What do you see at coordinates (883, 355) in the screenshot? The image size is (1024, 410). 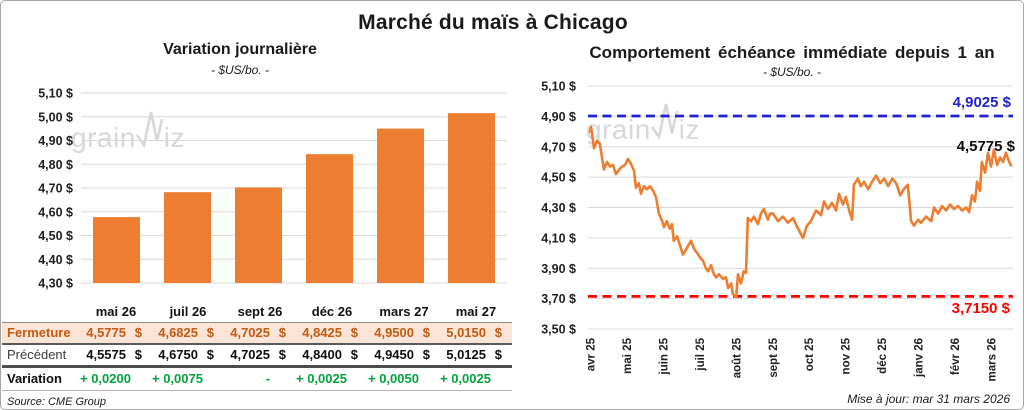 I see `line-x-tick-label: déc 25` at bounding box center [883, 355].